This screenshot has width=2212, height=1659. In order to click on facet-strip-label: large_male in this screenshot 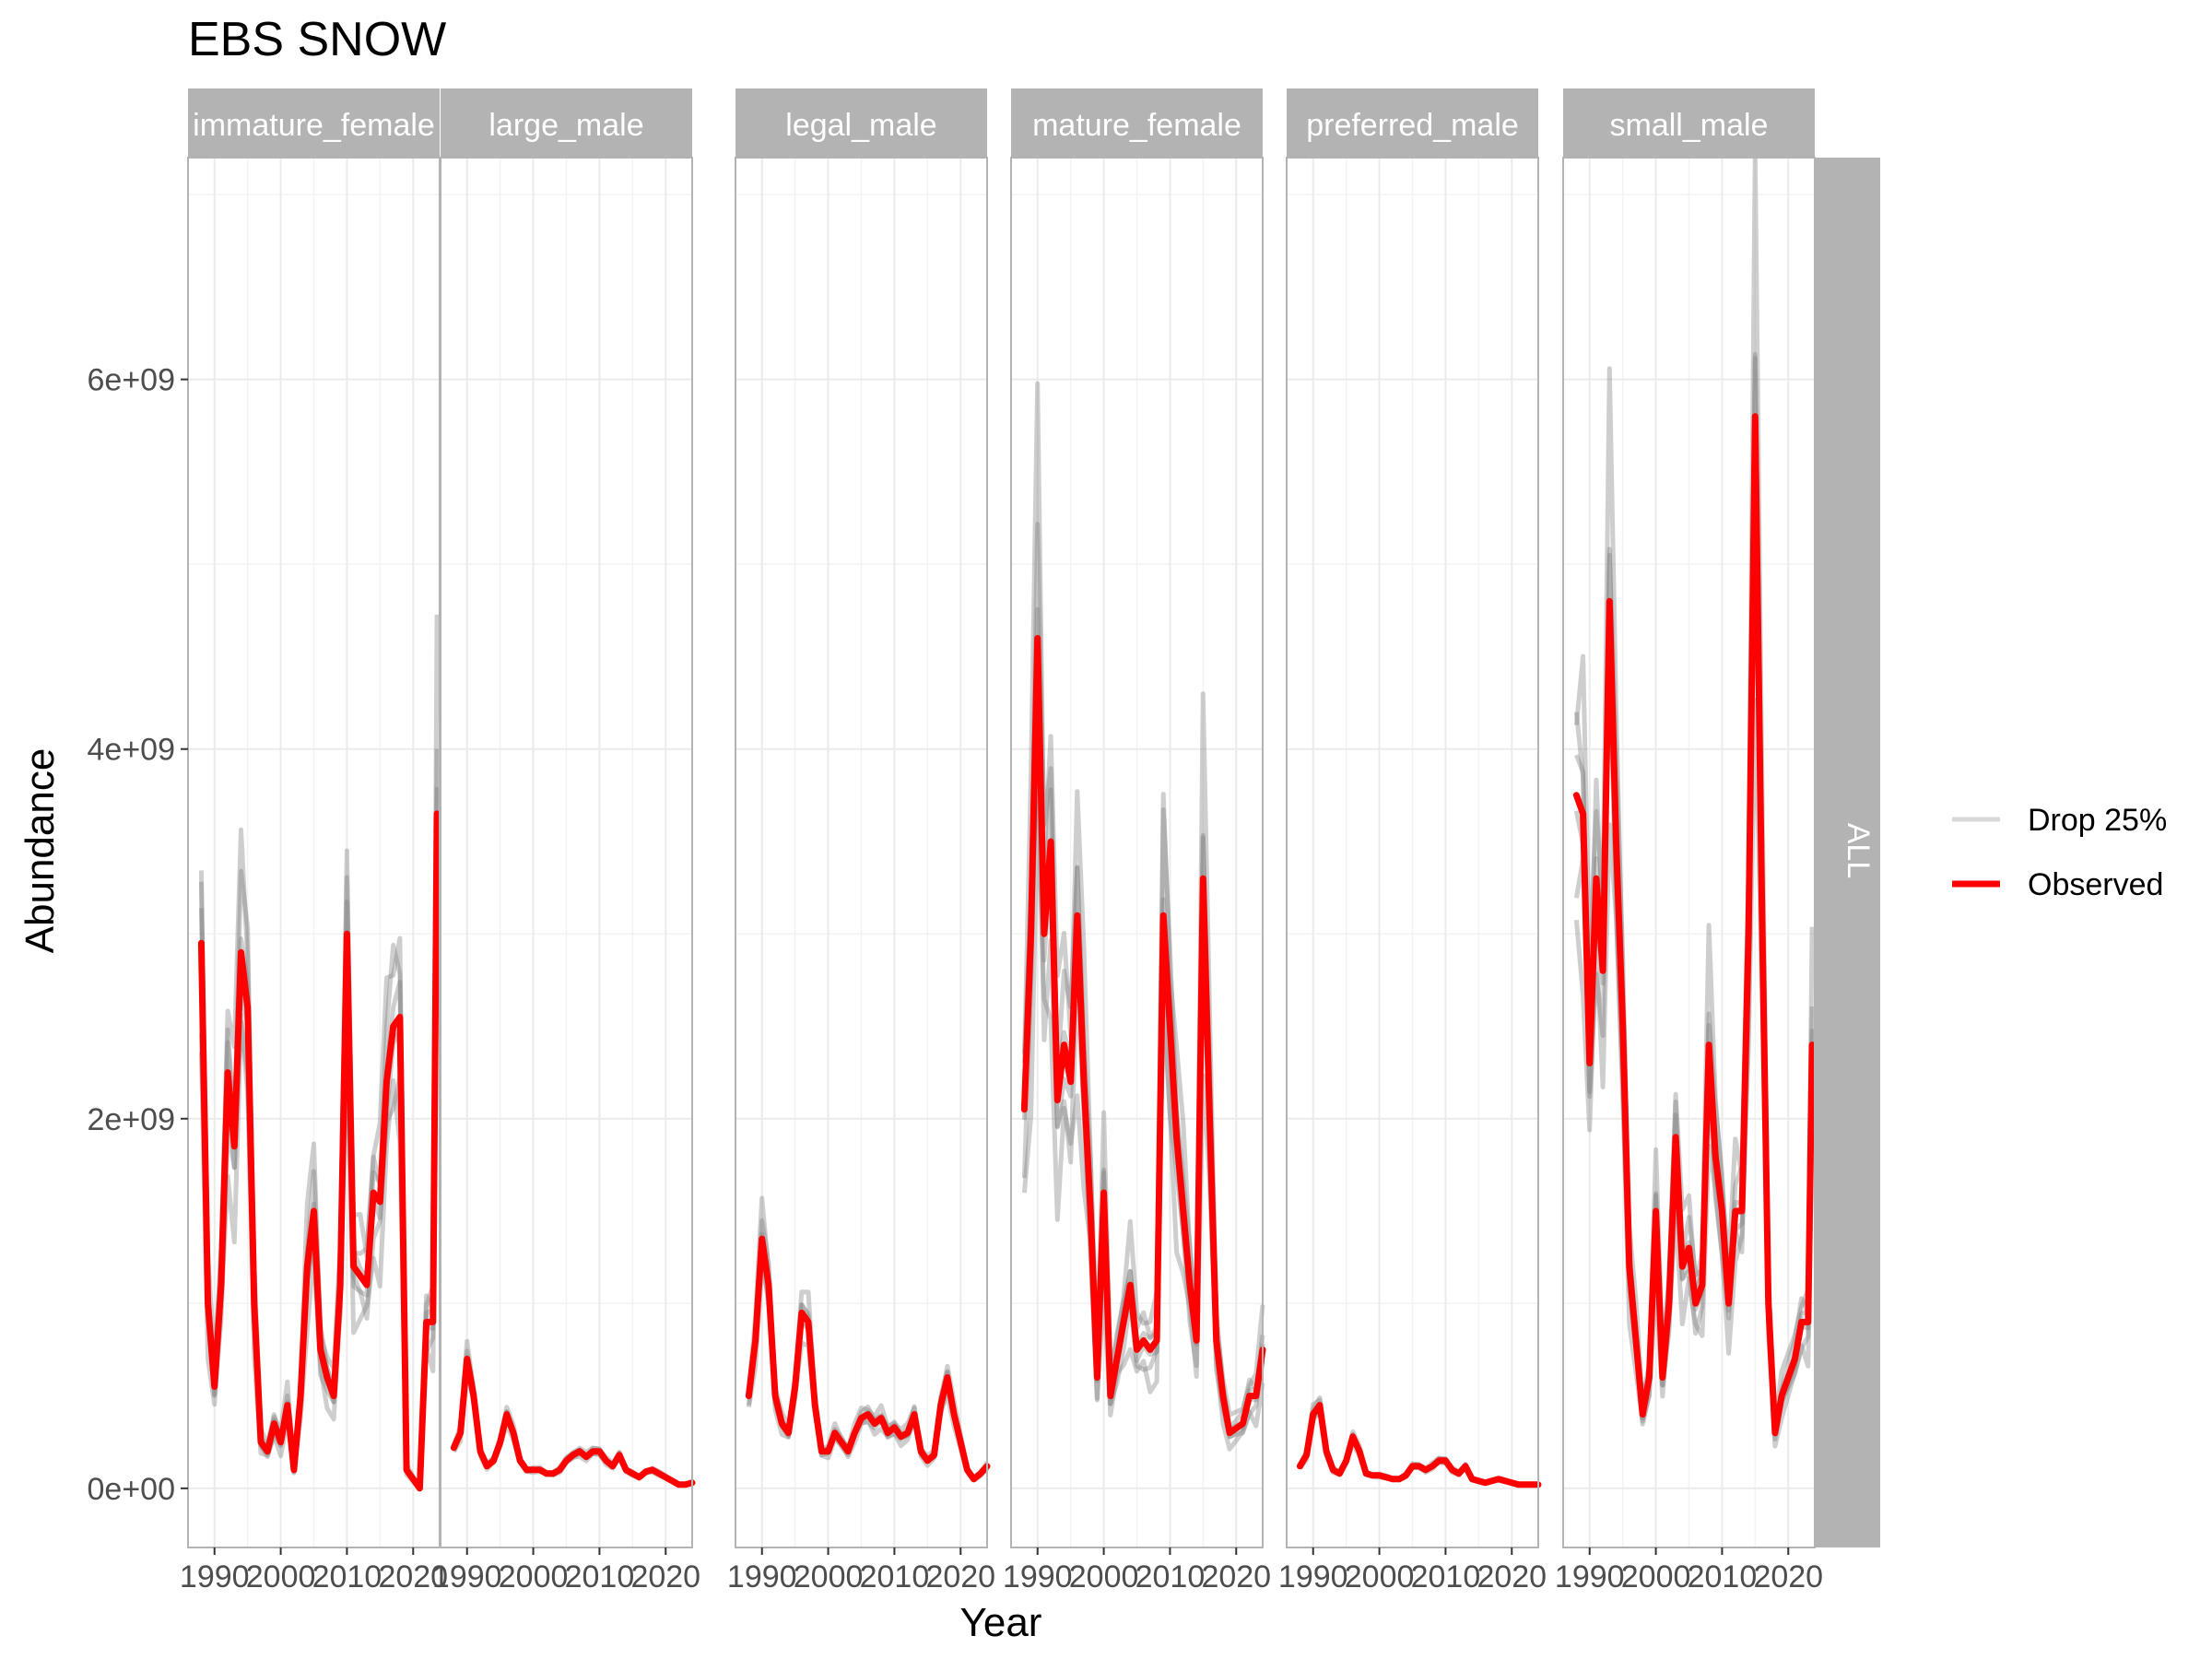, I will do `click(565, 125)`.